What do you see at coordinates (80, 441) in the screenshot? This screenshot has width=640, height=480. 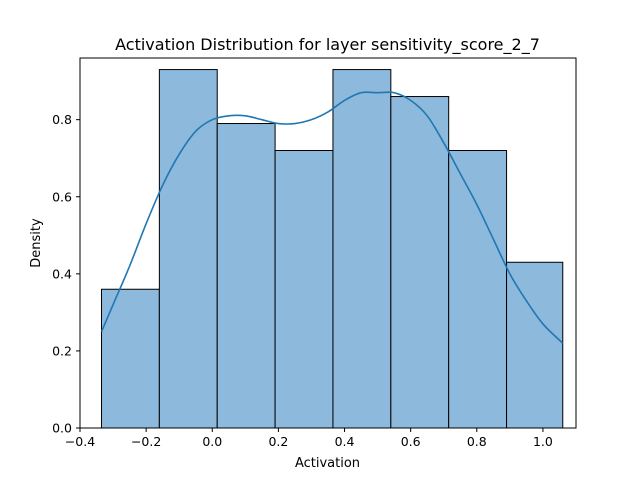 I see `x-tick-label: −0.4` at bounding box center [80, 441].